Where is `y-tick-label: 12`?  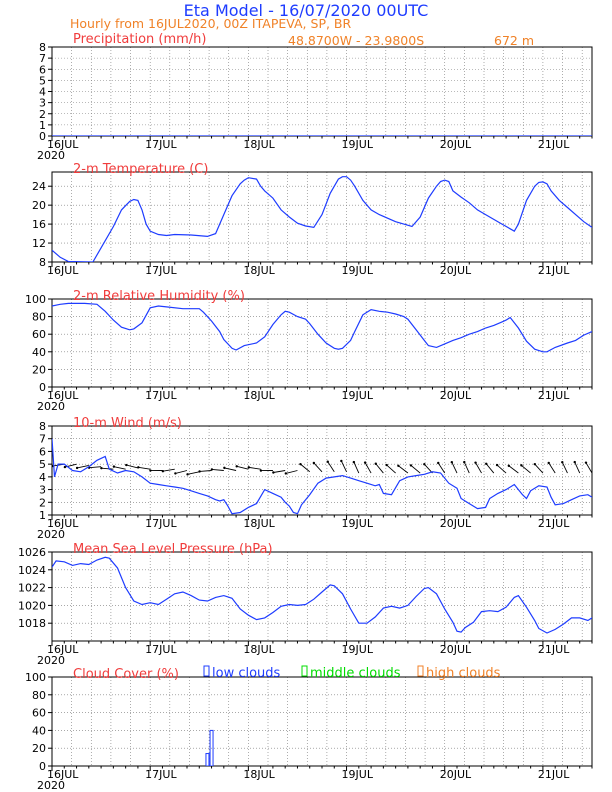
y-tick-label: 12 is located at coordinates (39, 243).